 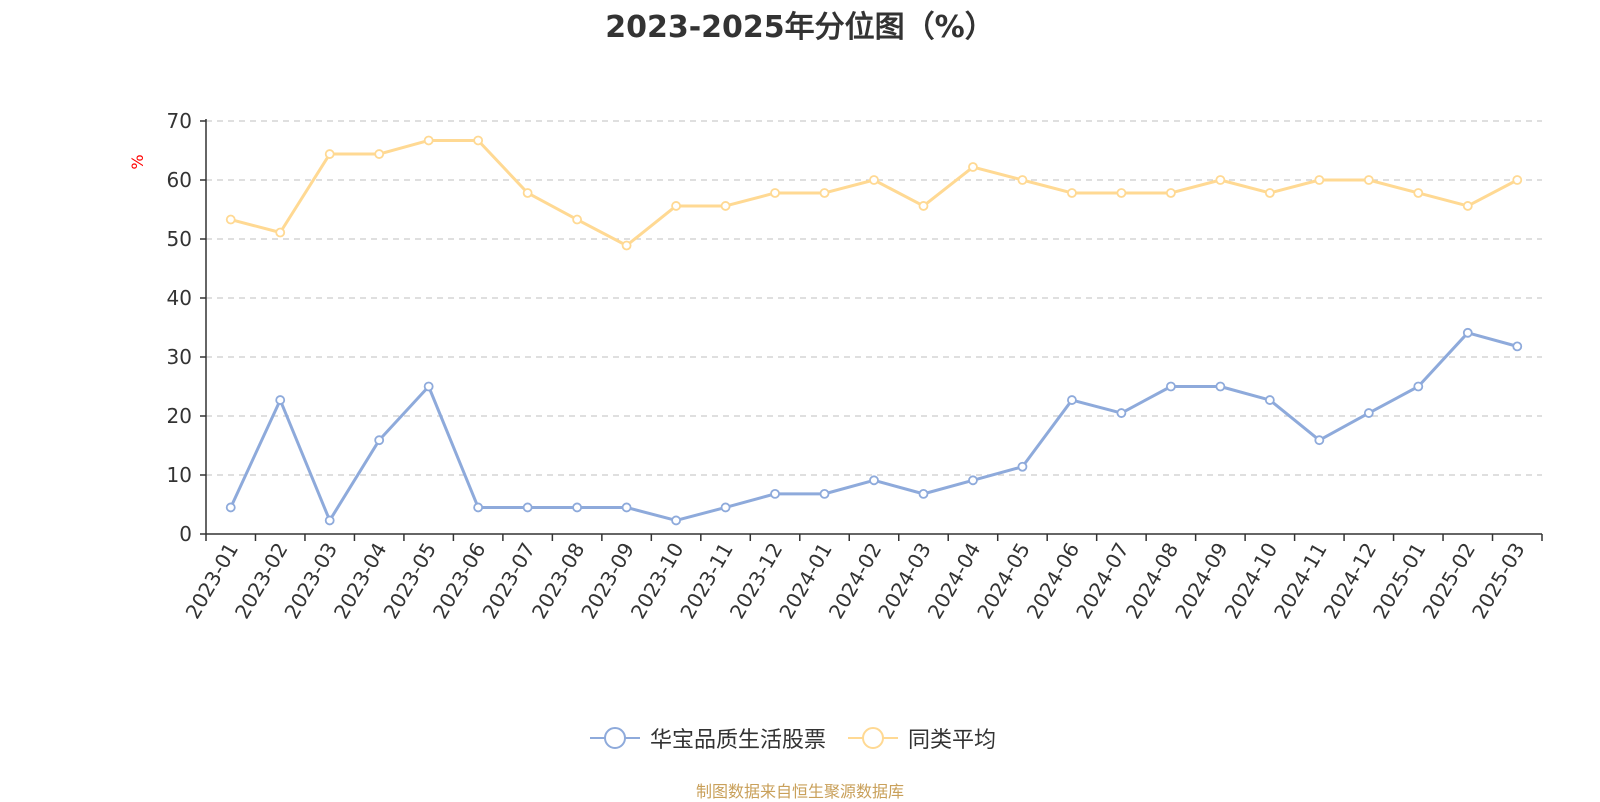 I want to click on legend: 华宝品质生活股票 同类平均, so click(x=793, y=738).